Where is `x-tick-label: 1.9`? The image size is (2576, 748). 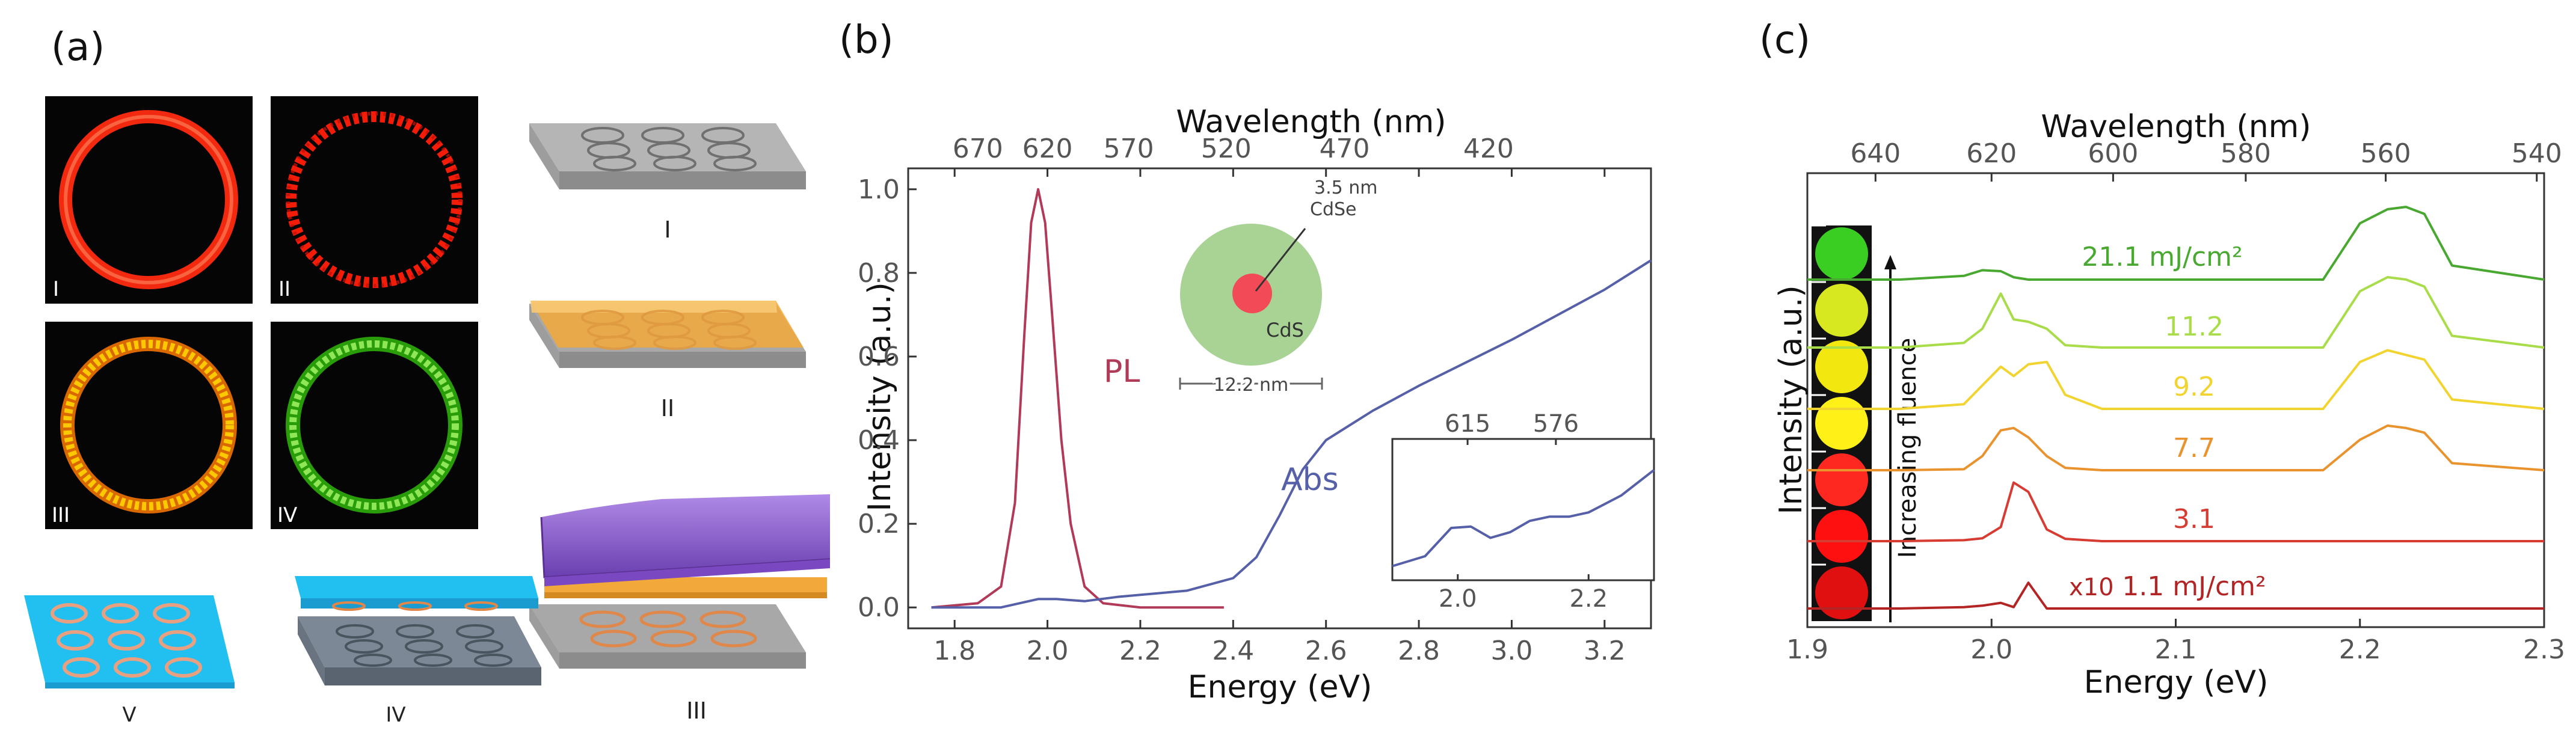 x-tick-label: 1.9 is located at coordinates (1807, 649).